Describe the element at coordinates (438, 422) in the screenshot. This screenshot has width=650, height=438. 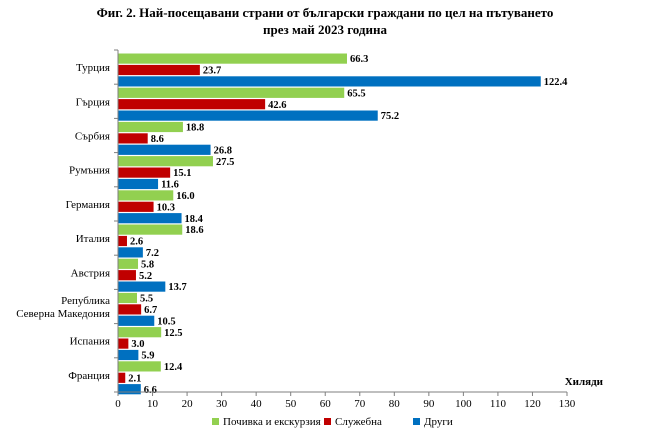
I see `legend-label: Други` at that location.